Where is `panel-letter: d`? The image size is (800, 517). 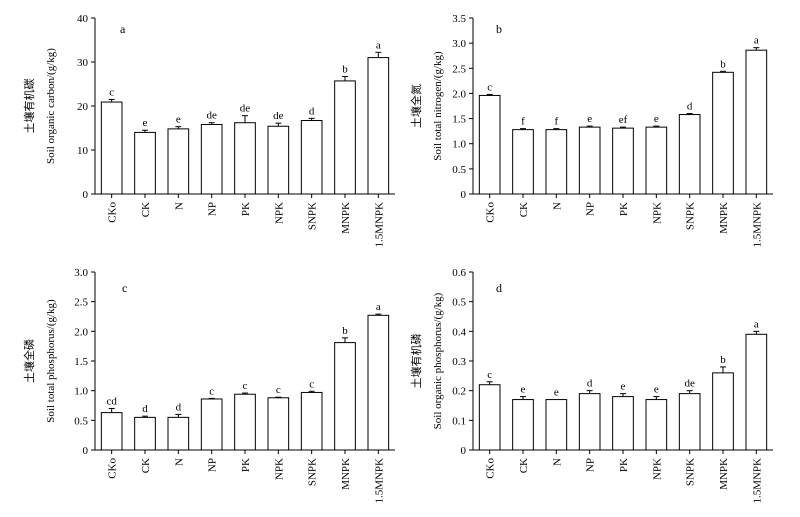 panel-letter: d is located at coordinates (499, 288).